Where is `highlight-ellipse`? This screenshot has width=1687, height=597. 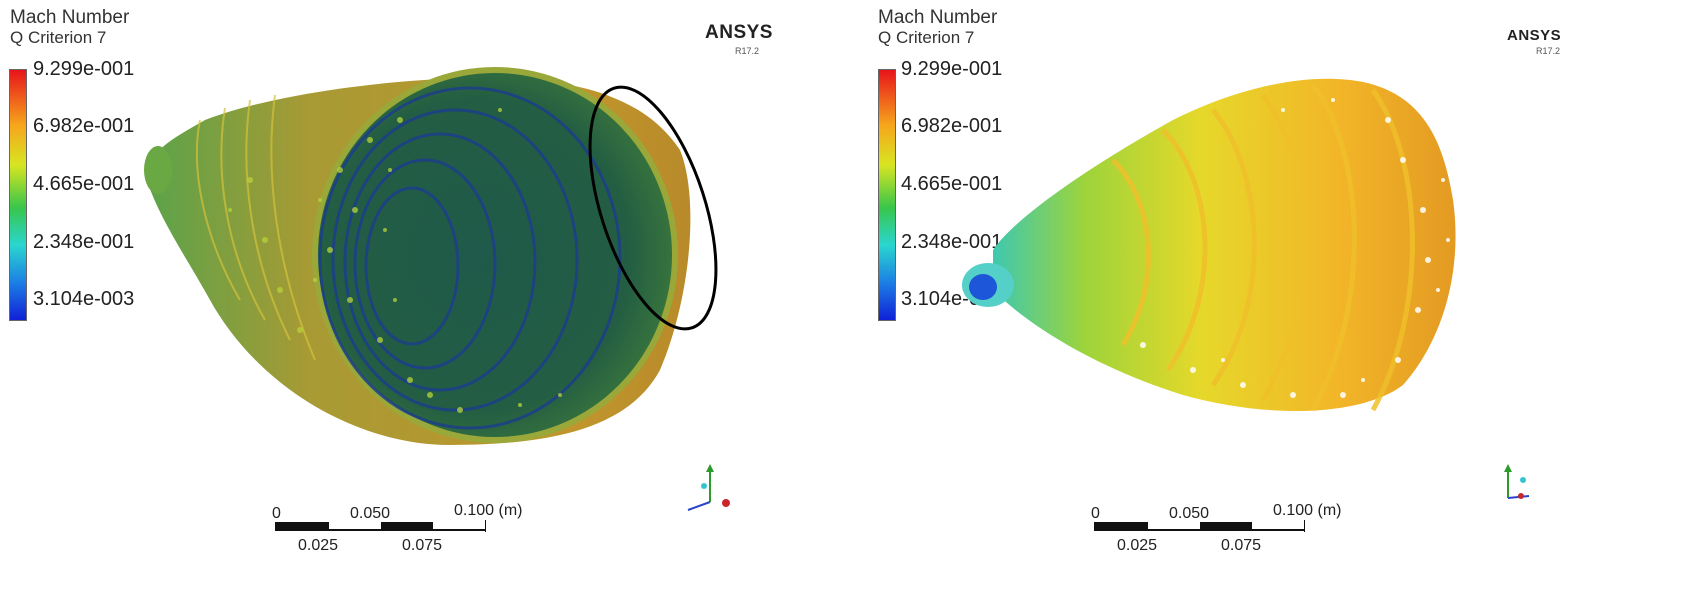
highlight-ellipse is located at coordinates (653, 208).